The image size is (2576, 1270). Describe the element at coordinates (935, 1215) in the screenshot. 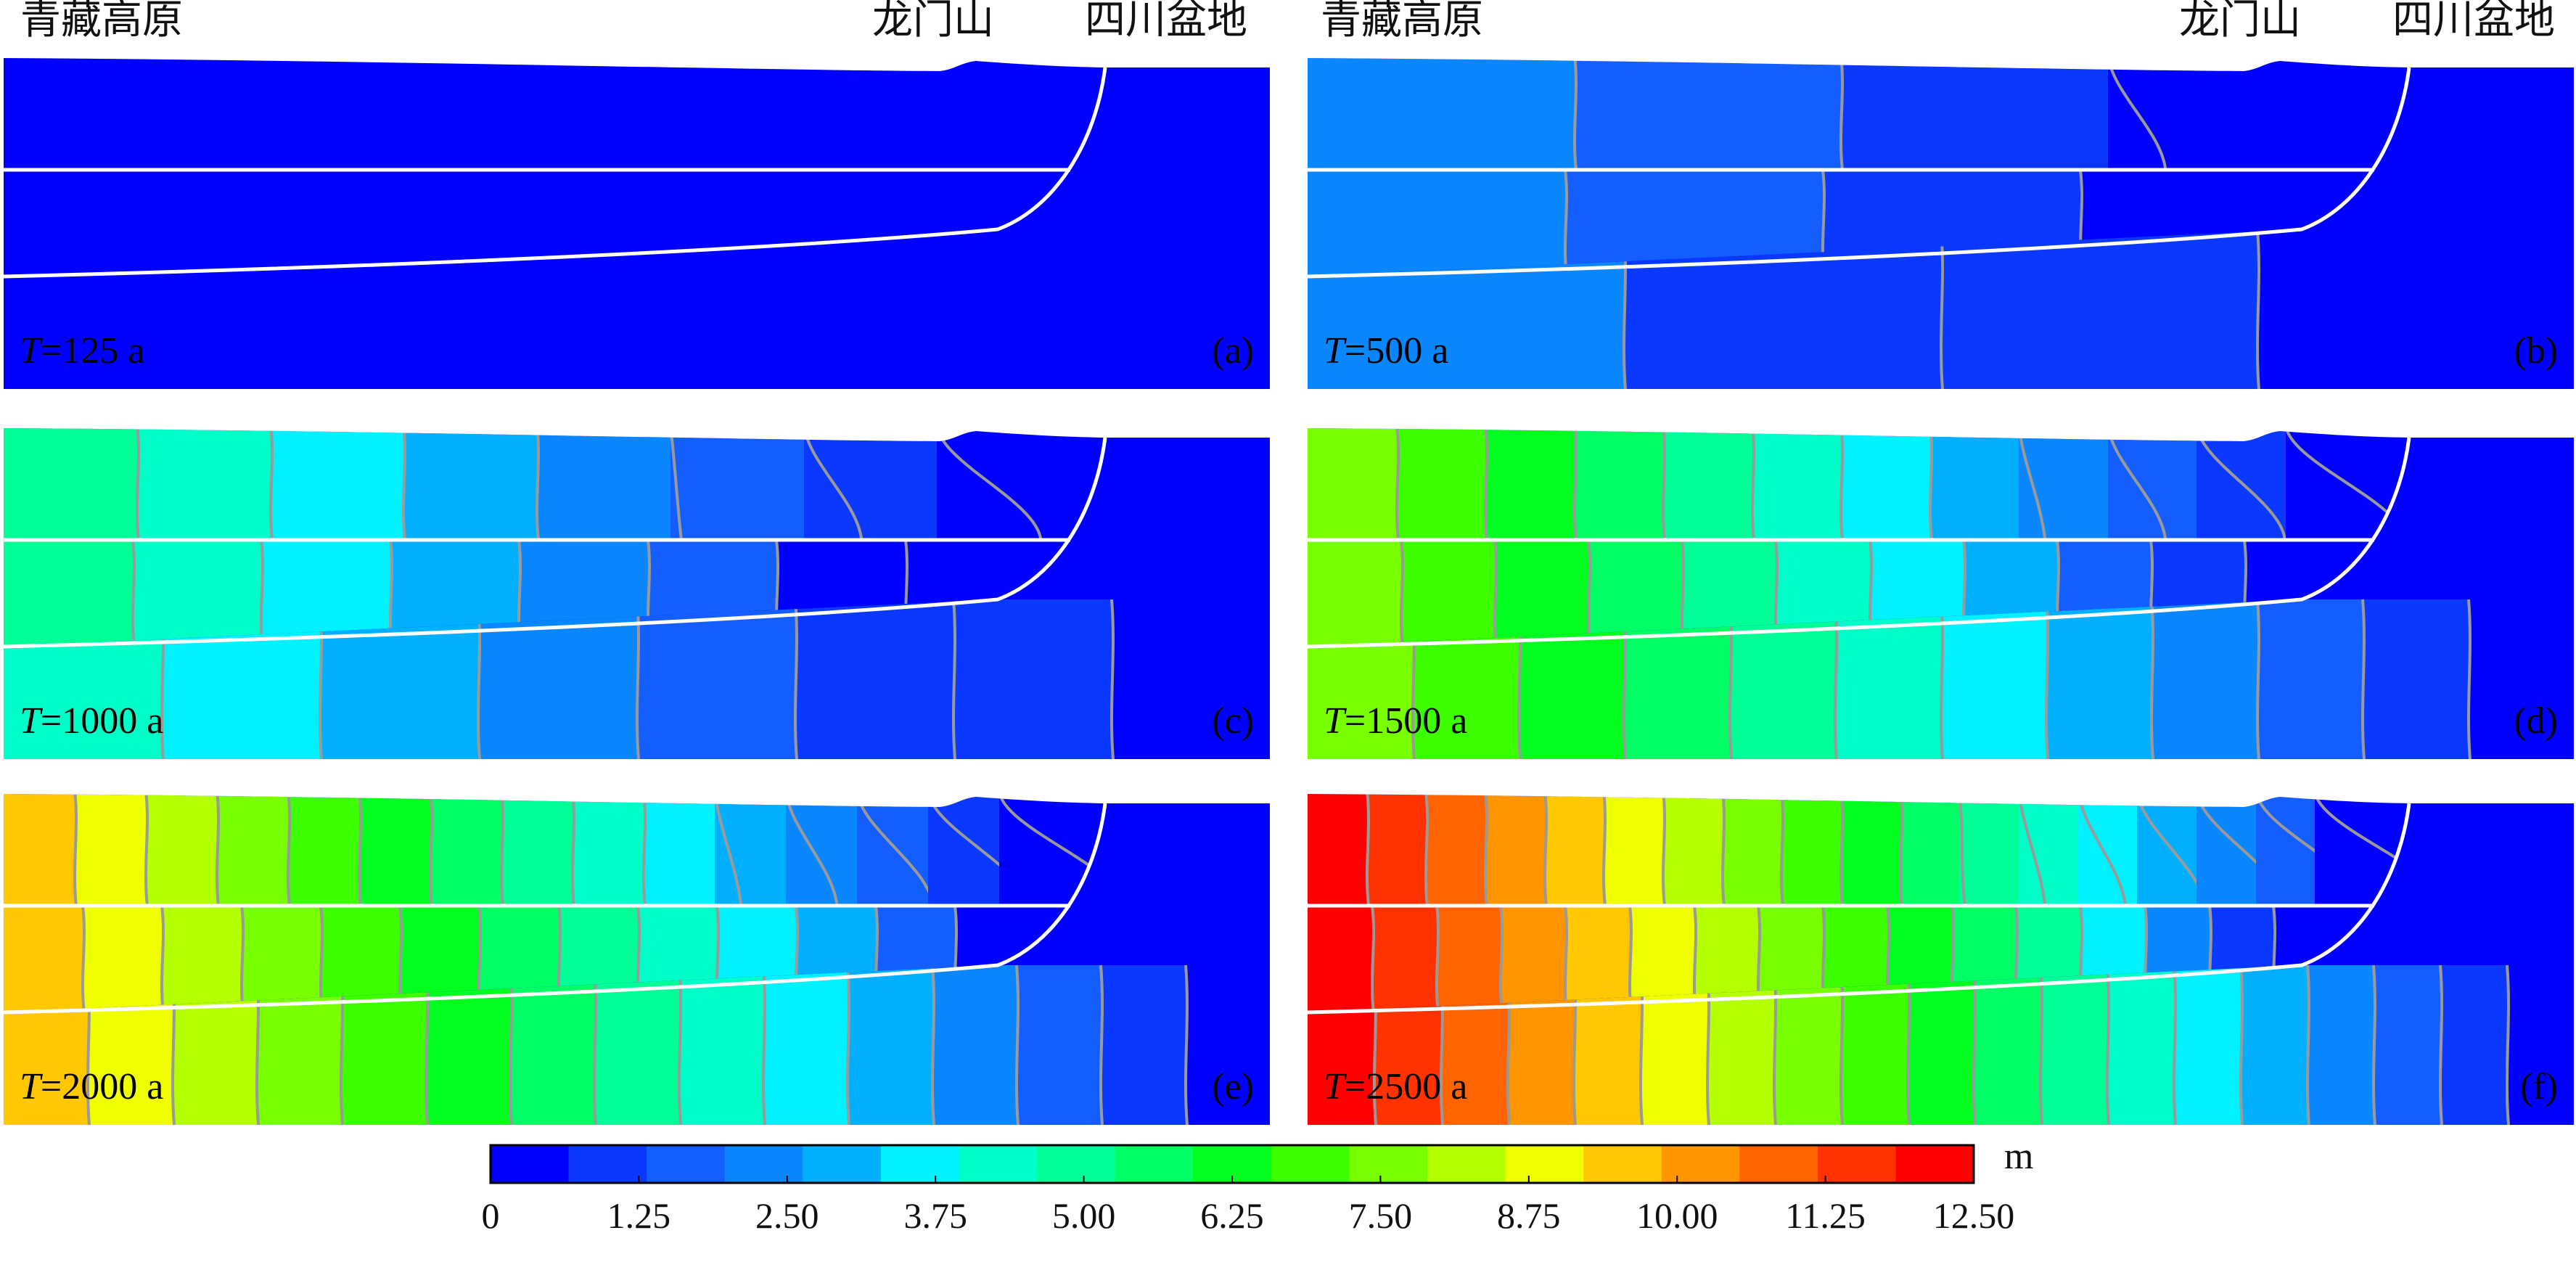

I see `colorbar-tick-label: 3.75` at that location.